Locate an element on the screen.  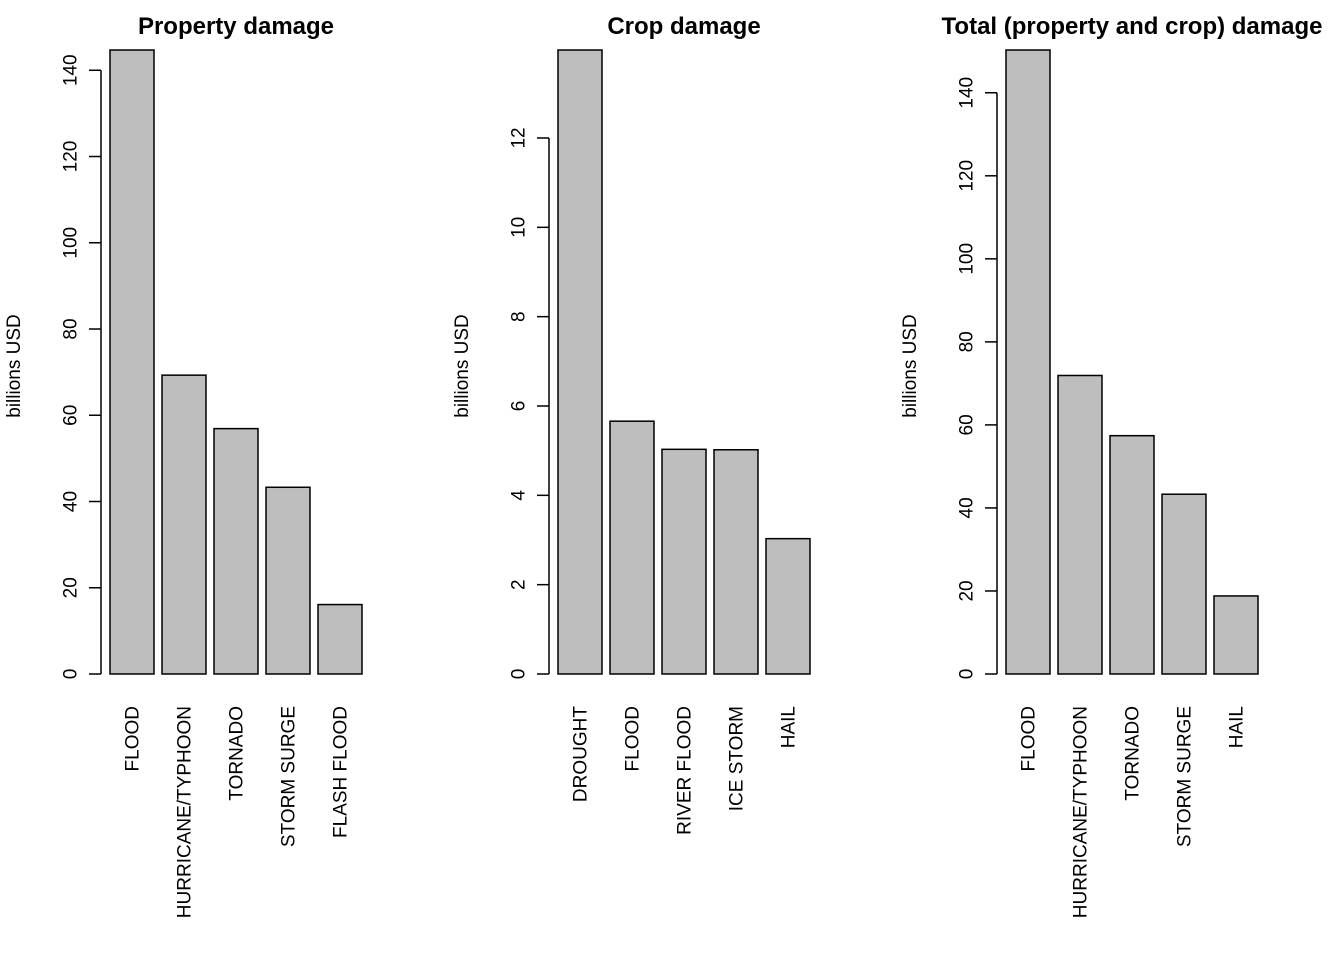
panel-title: Crop damage is located at coordinates (683, 26).